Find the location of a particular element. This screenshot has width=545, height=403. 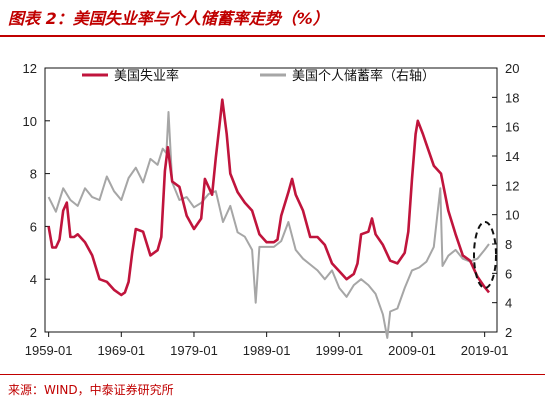

y-right-tick-label: 6 is located at coordinates (508, 273).